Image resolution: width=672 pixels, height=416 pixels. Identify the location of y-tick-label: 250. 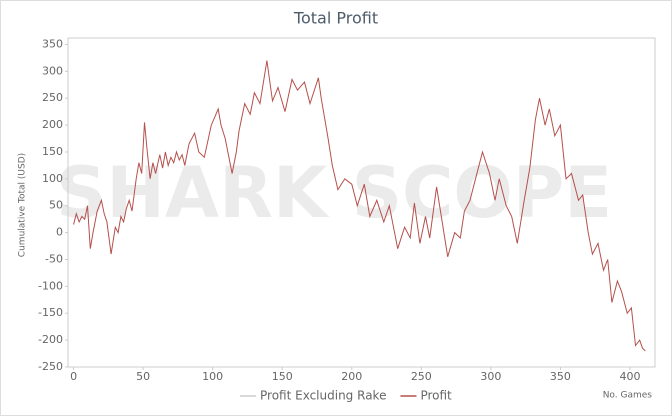
(52, 97).